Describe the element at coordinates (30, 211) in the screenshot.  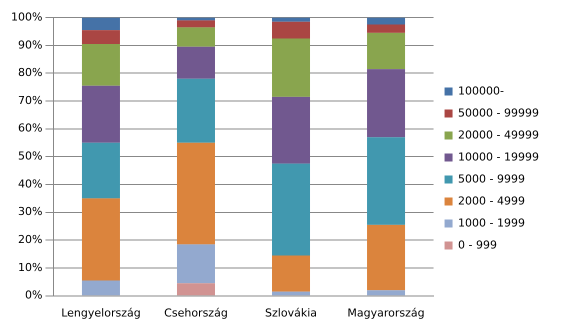
I see `y-tick-label: 30%` at that location.